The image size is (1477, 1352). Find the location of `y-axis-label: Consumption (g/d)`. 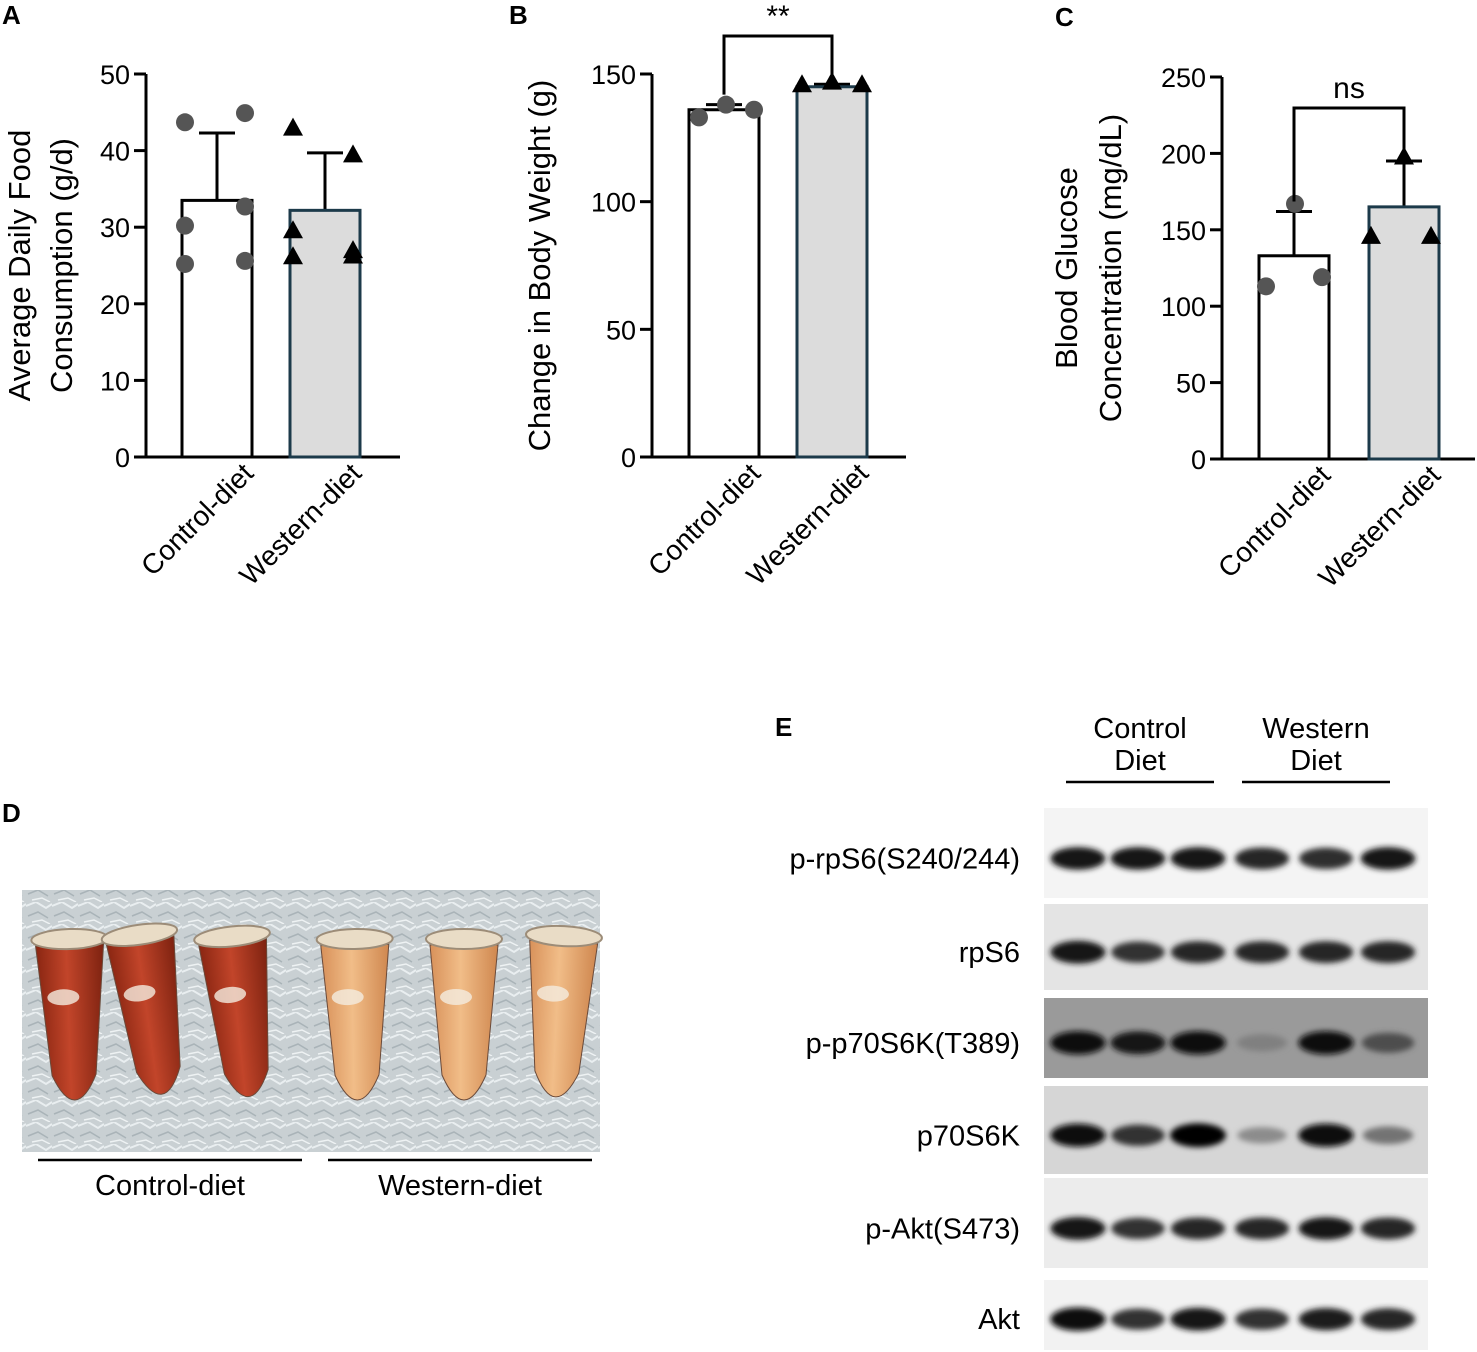

y-axis-label: Consumption (g/d) is located at coordinates (61, 265).